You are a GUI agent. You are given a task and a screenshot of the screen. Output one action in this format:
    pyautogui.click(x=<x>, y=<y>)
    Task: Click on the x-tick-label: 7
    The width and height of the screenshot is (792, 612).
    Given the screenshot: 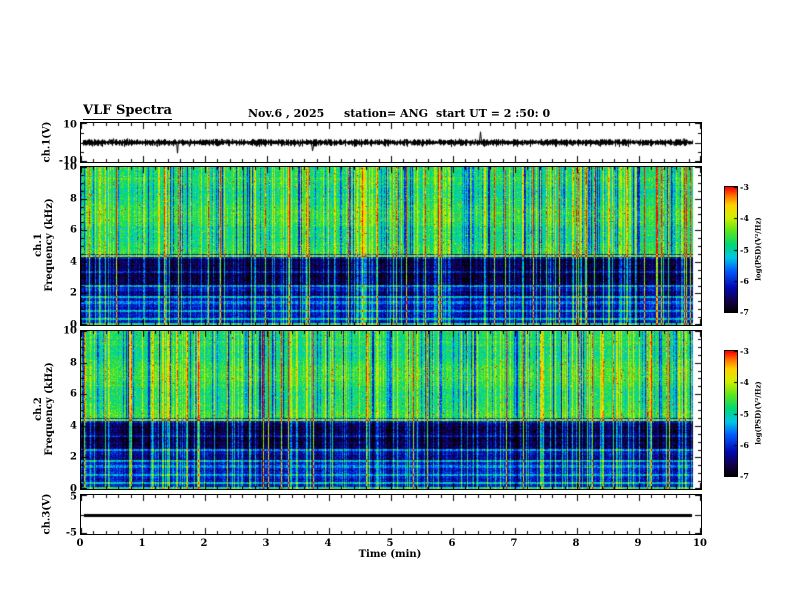 What is the action you would take?
    pyautogui.click(x=514, y=543)
    